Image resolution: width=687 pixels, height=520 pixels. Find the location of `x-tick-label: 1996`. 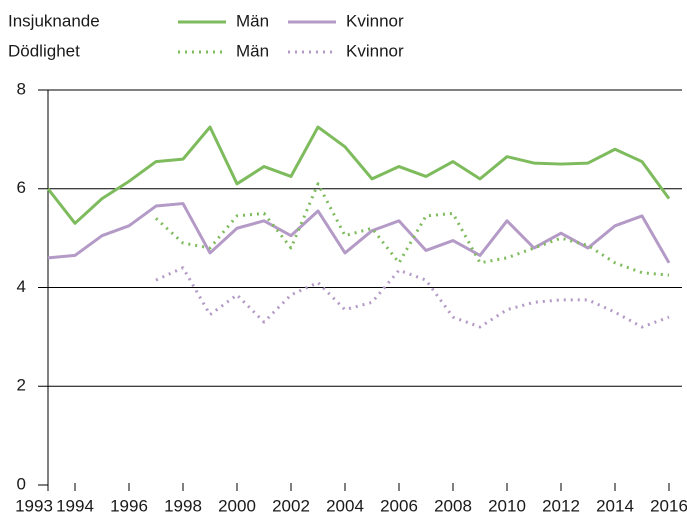

x-tick-label: 1996 is located at coordinates (129, 505).